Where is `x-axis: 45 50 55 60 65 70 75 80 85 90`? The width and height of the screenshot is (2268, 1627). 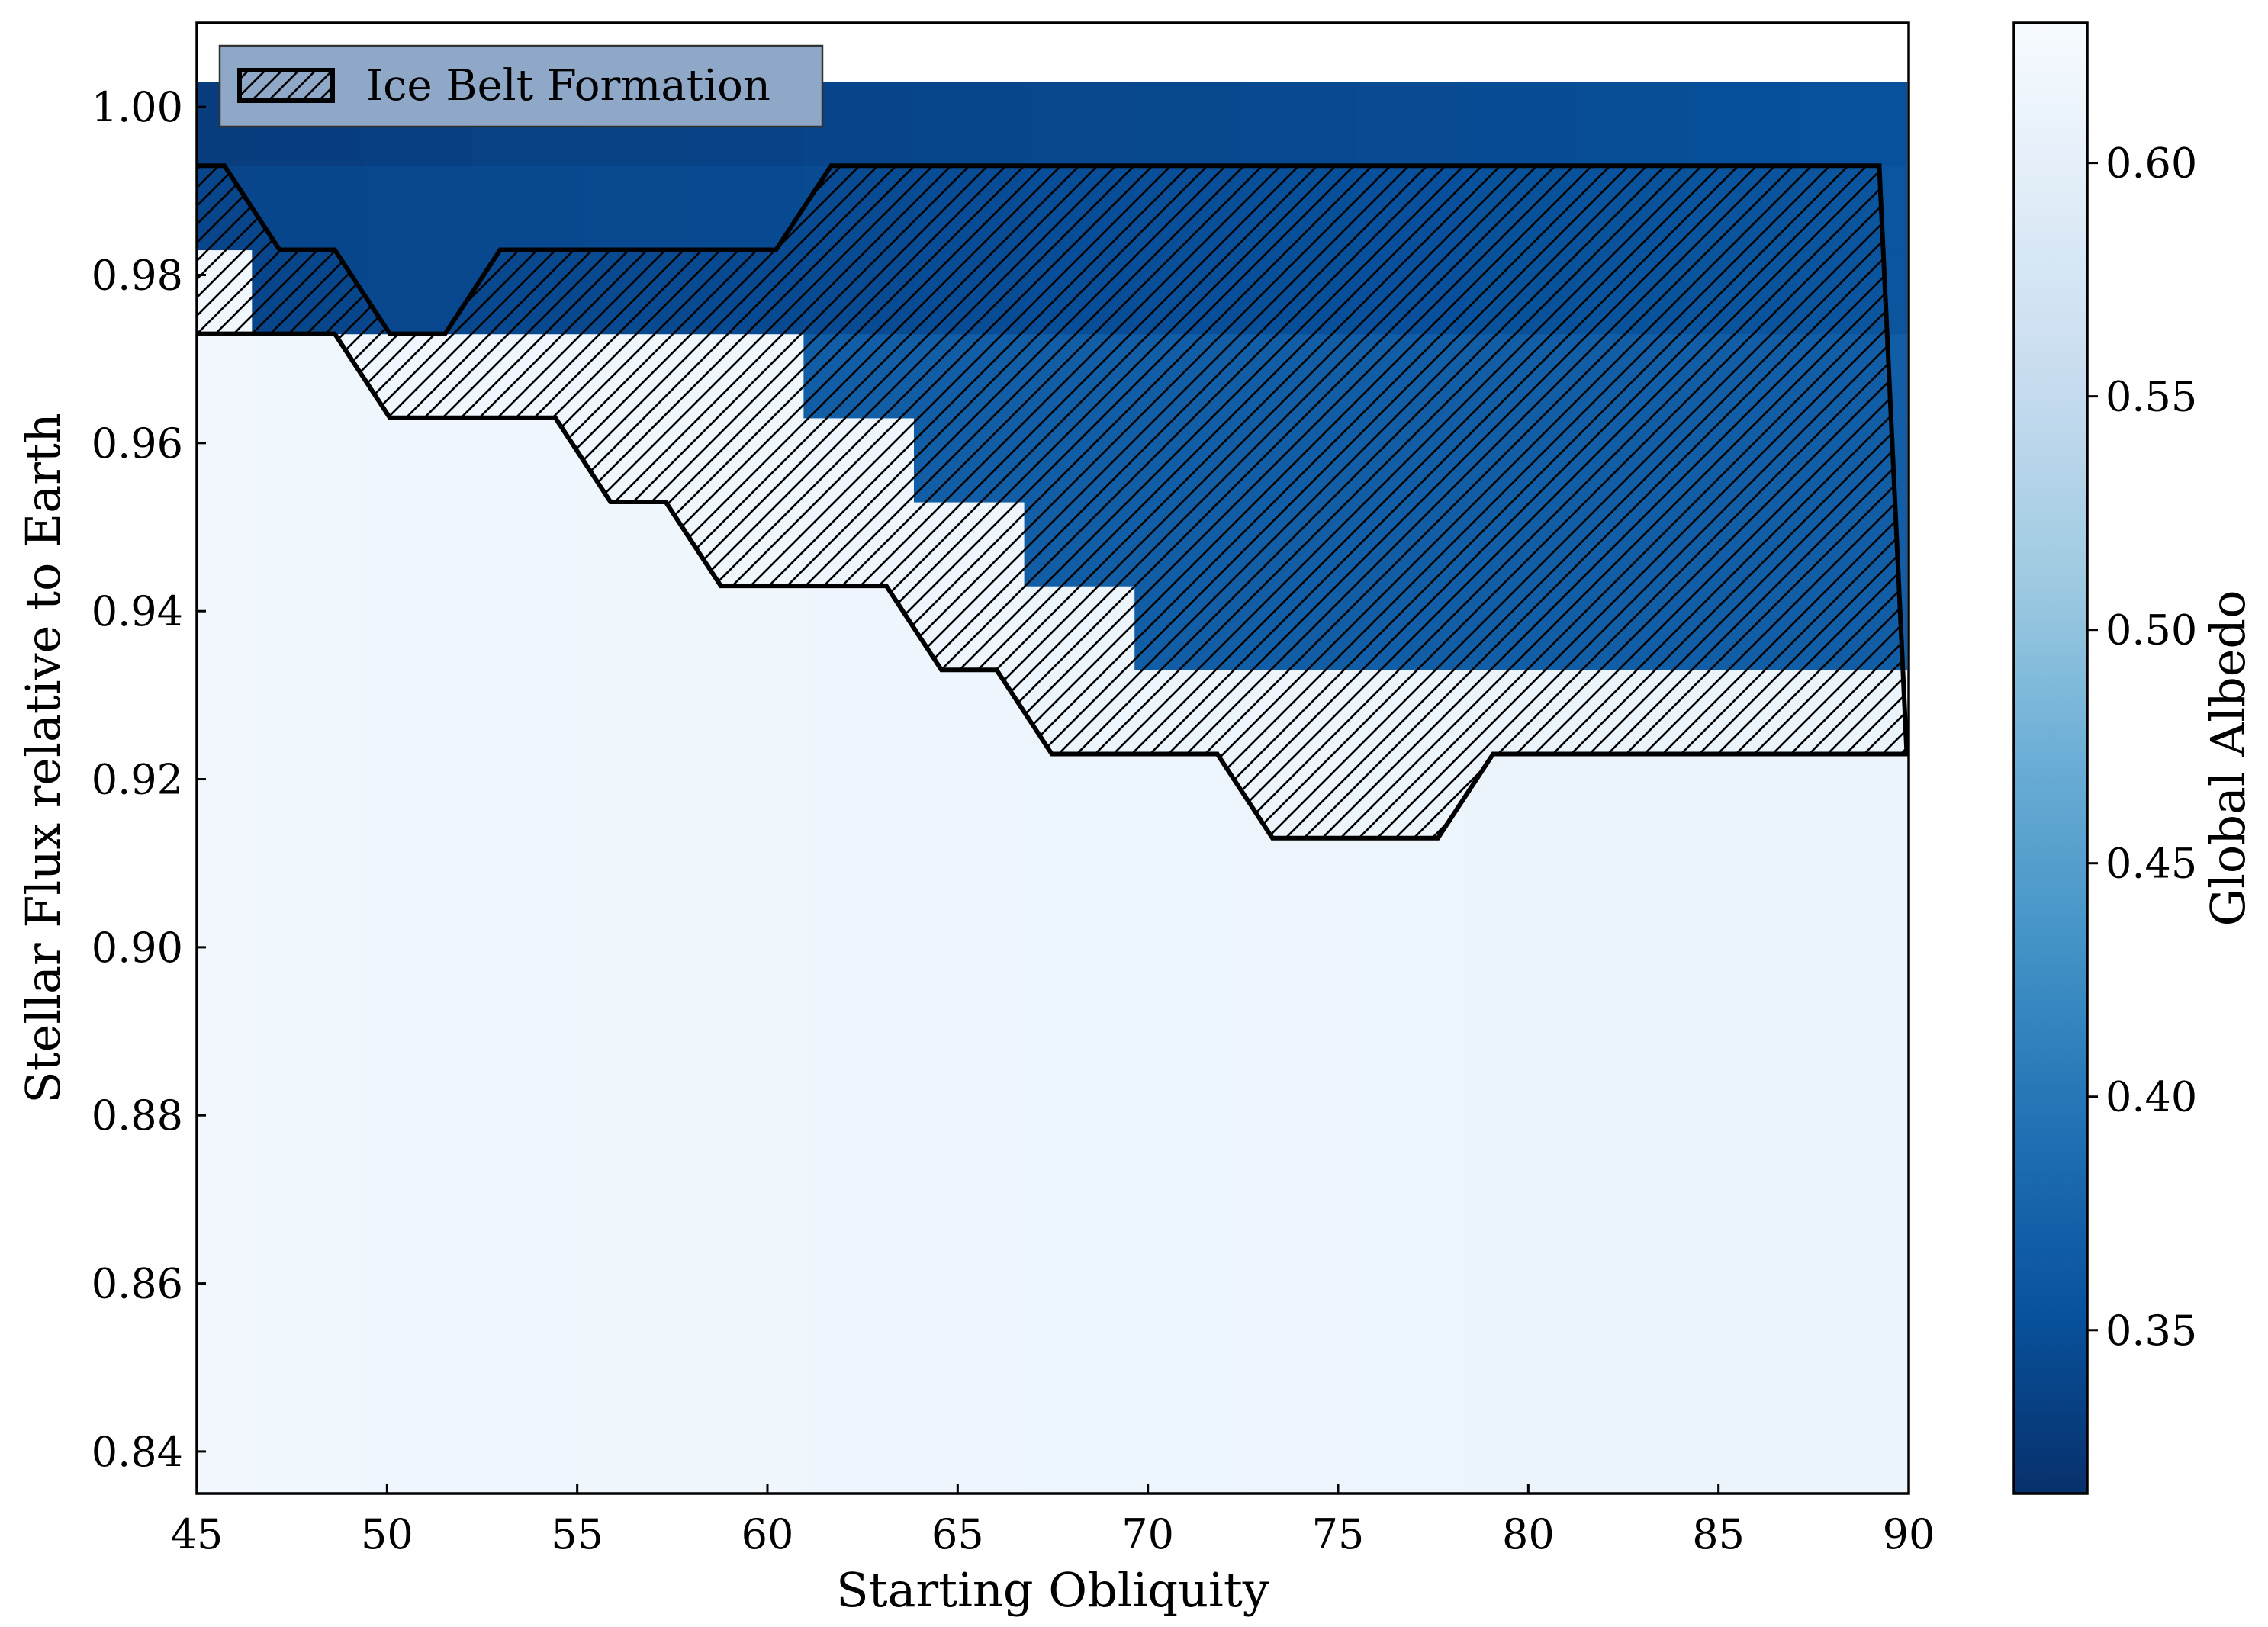
x-axis: 45 50 55 60 65 70 75 80 85 90 is located at coordinates (1053, 1521).